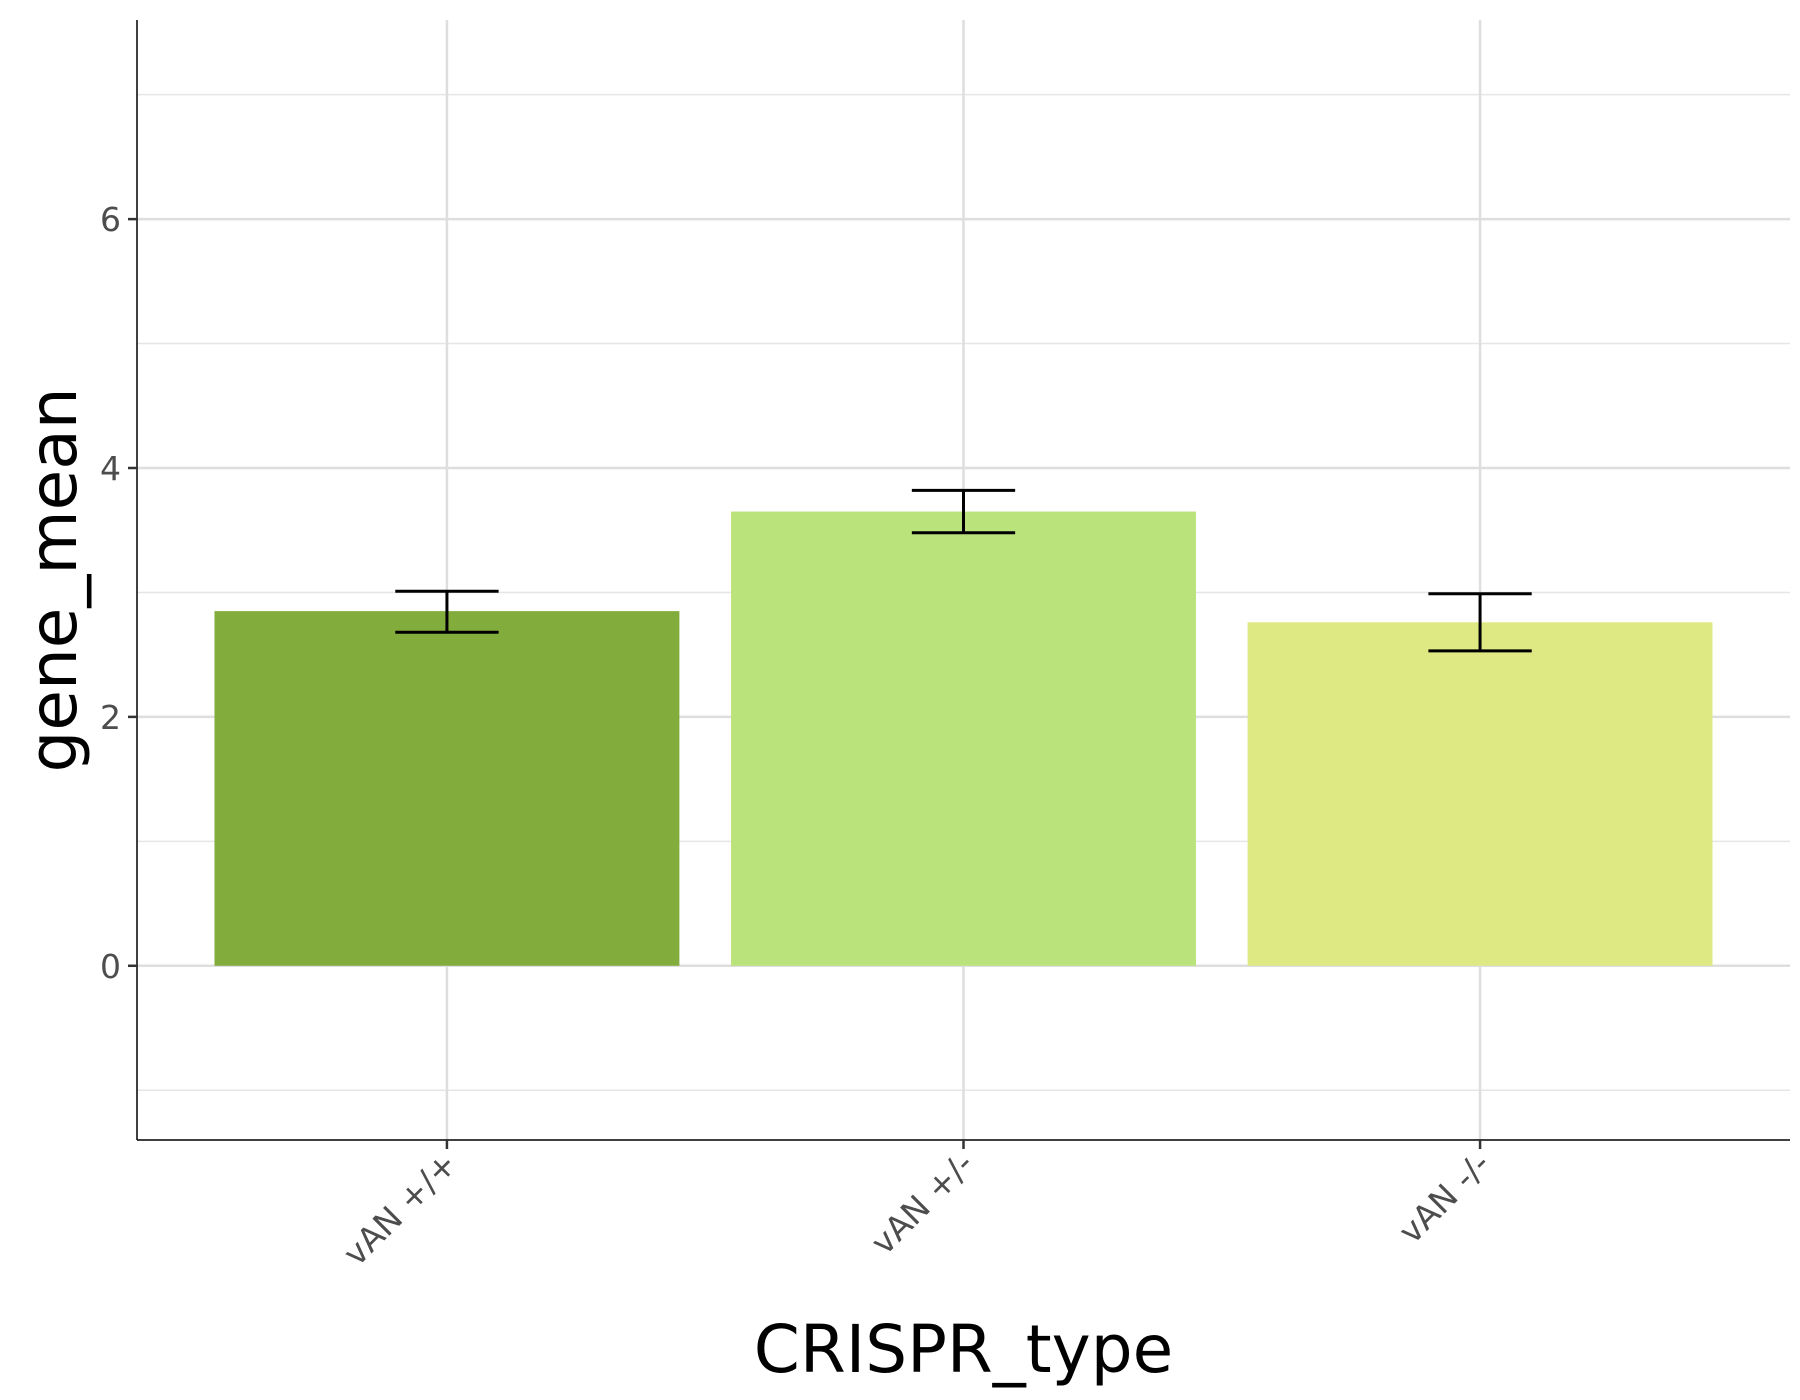 This screenshot has height=1400, width=1800. What do you see at coordinates (922, 1203) in the screenshot?
I see `x-tick-label: vAN +/-` at bounding box center [922, 1203].